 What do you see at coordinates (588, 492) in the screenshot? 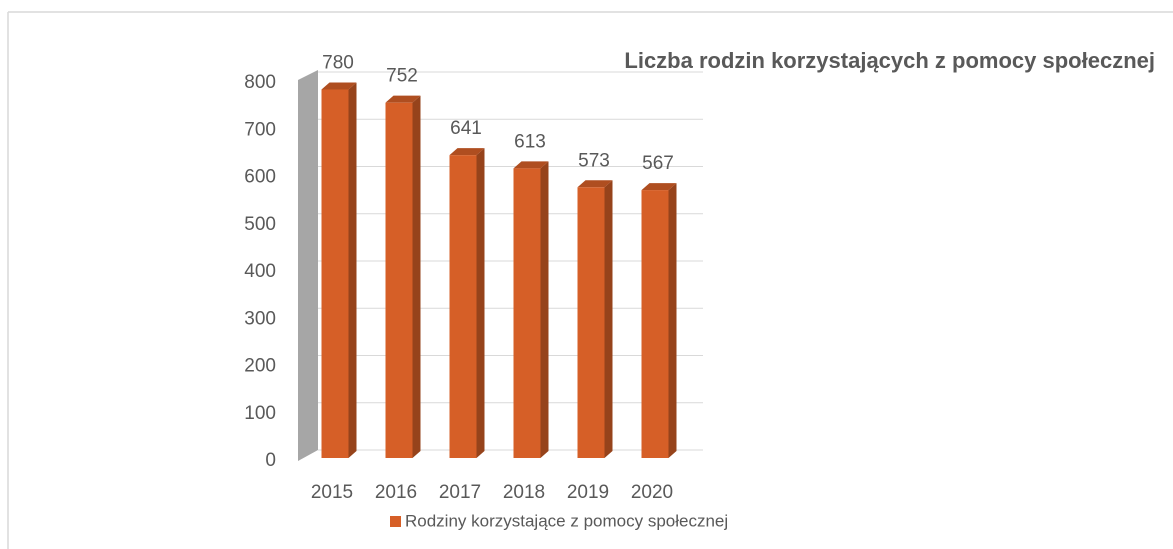
I see `x-tick-label: 2019` at bounding box center [588, 492].